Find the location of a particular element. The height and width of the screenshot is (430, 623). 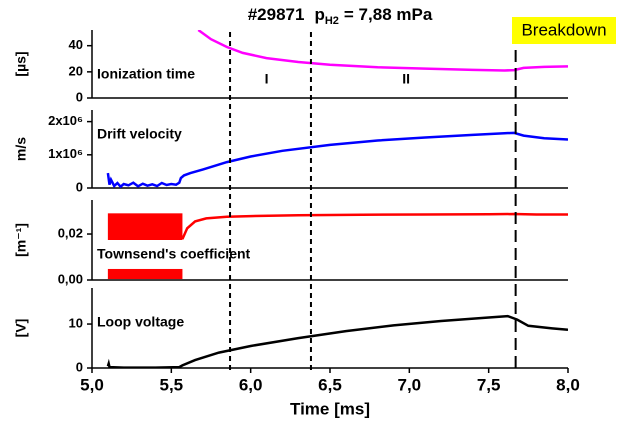

y-tick-label: 10 is located at coordinates (76, 322).